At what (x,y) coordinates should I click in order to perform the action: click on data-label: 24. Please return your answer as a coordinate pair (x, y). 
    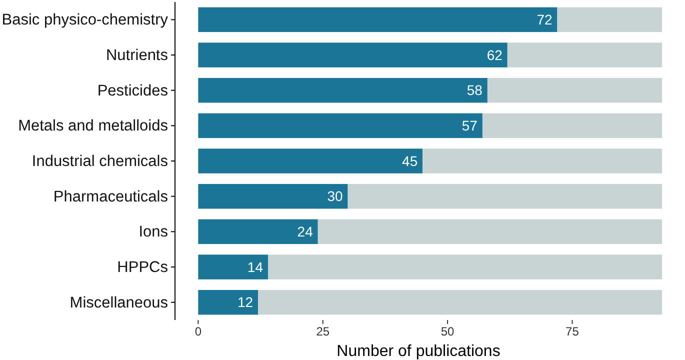
    Looking at the image, I should click on (305, 232).